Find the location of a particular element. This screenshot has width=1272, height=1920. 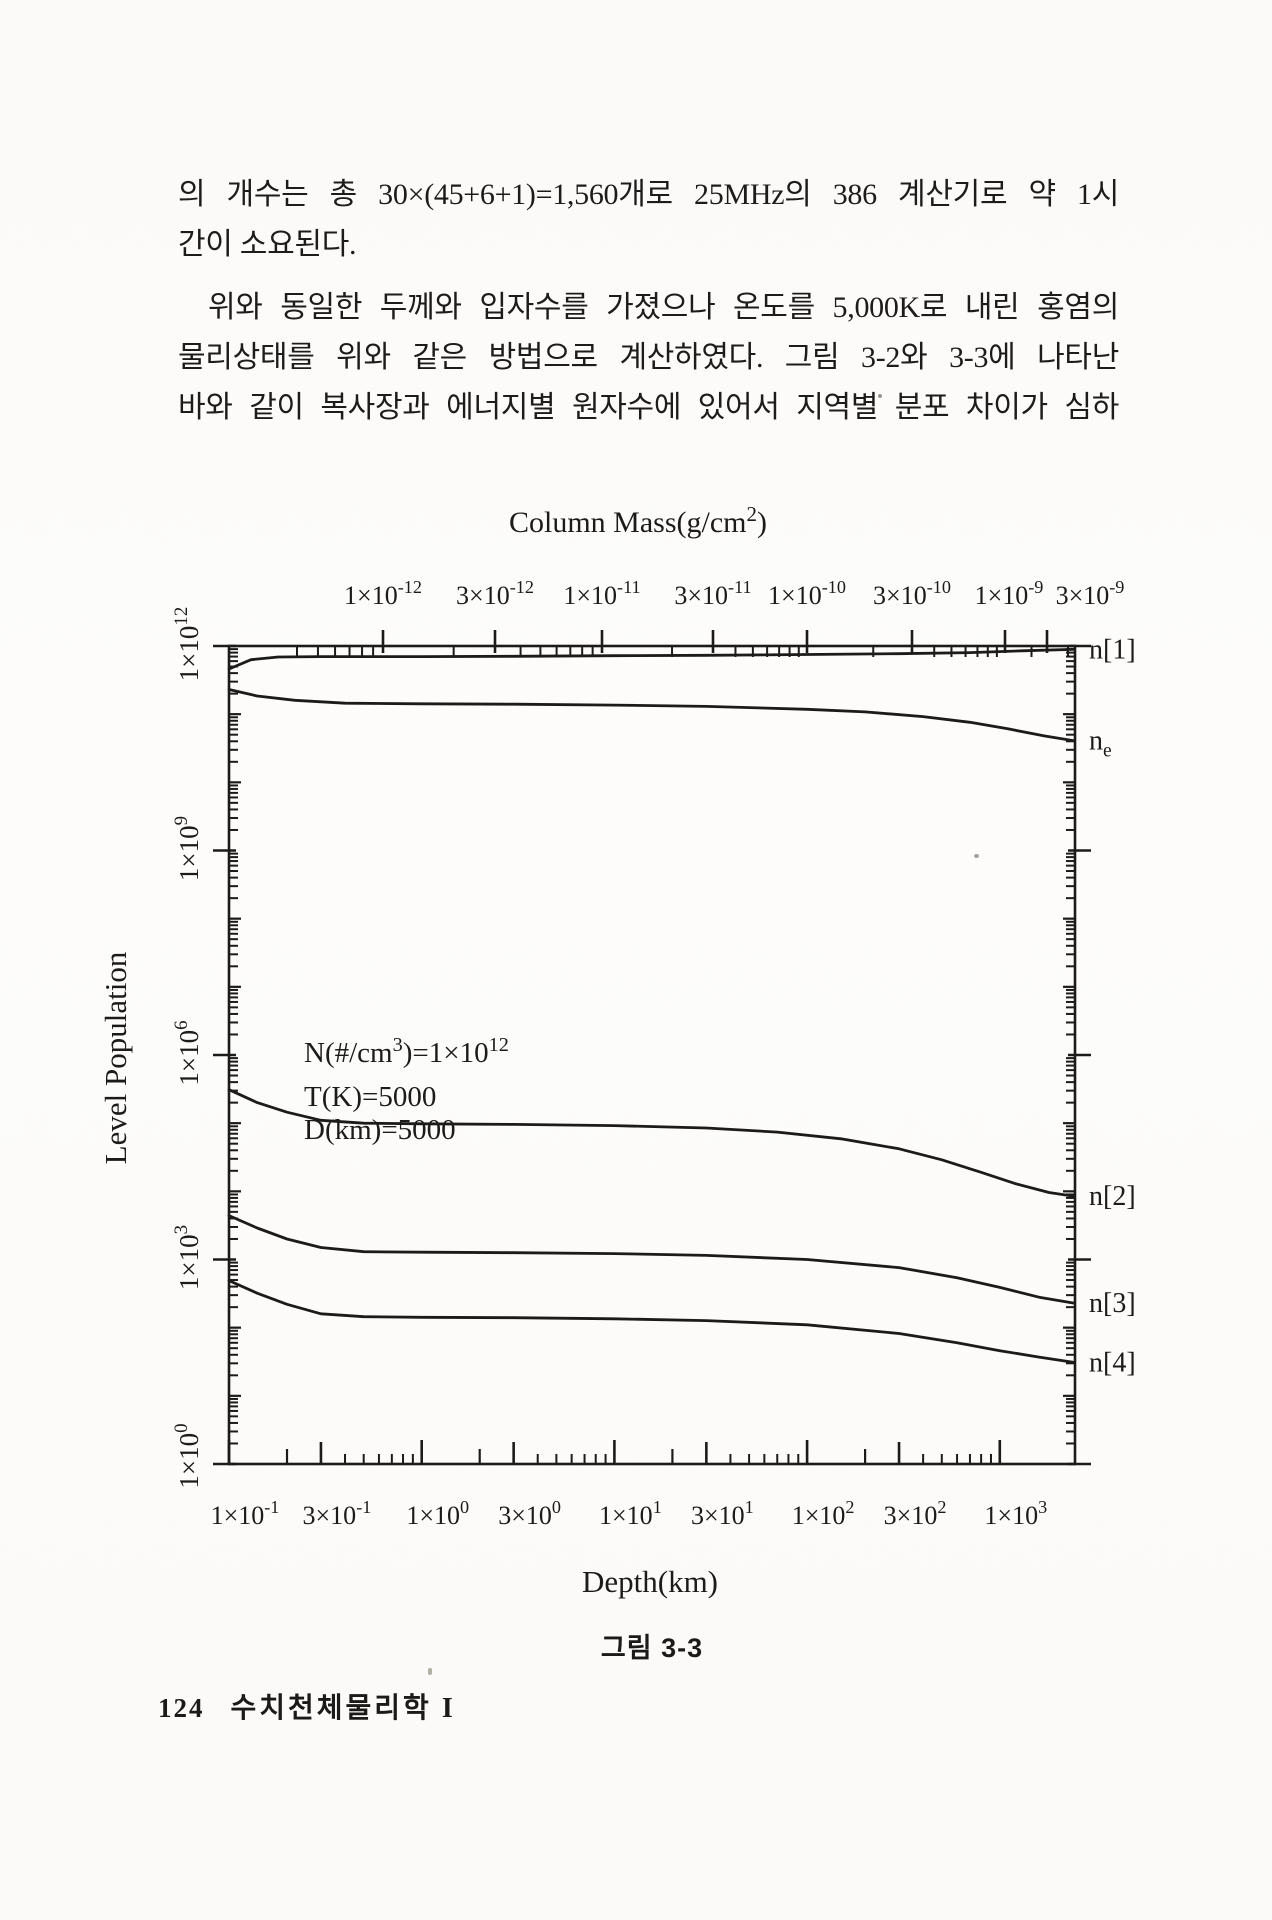

series-label: n[4] is located at coordinates (1112, 1362).